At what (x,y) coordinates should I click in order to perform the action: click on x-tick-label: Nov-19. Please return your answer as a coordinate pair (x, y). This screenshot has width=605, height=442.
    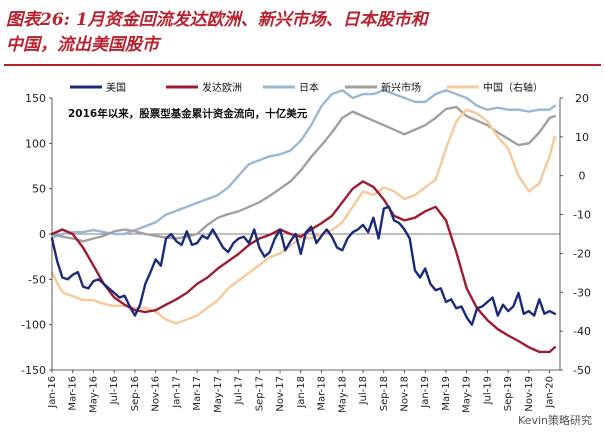
    Looking at the image, I should click on (529, 394).